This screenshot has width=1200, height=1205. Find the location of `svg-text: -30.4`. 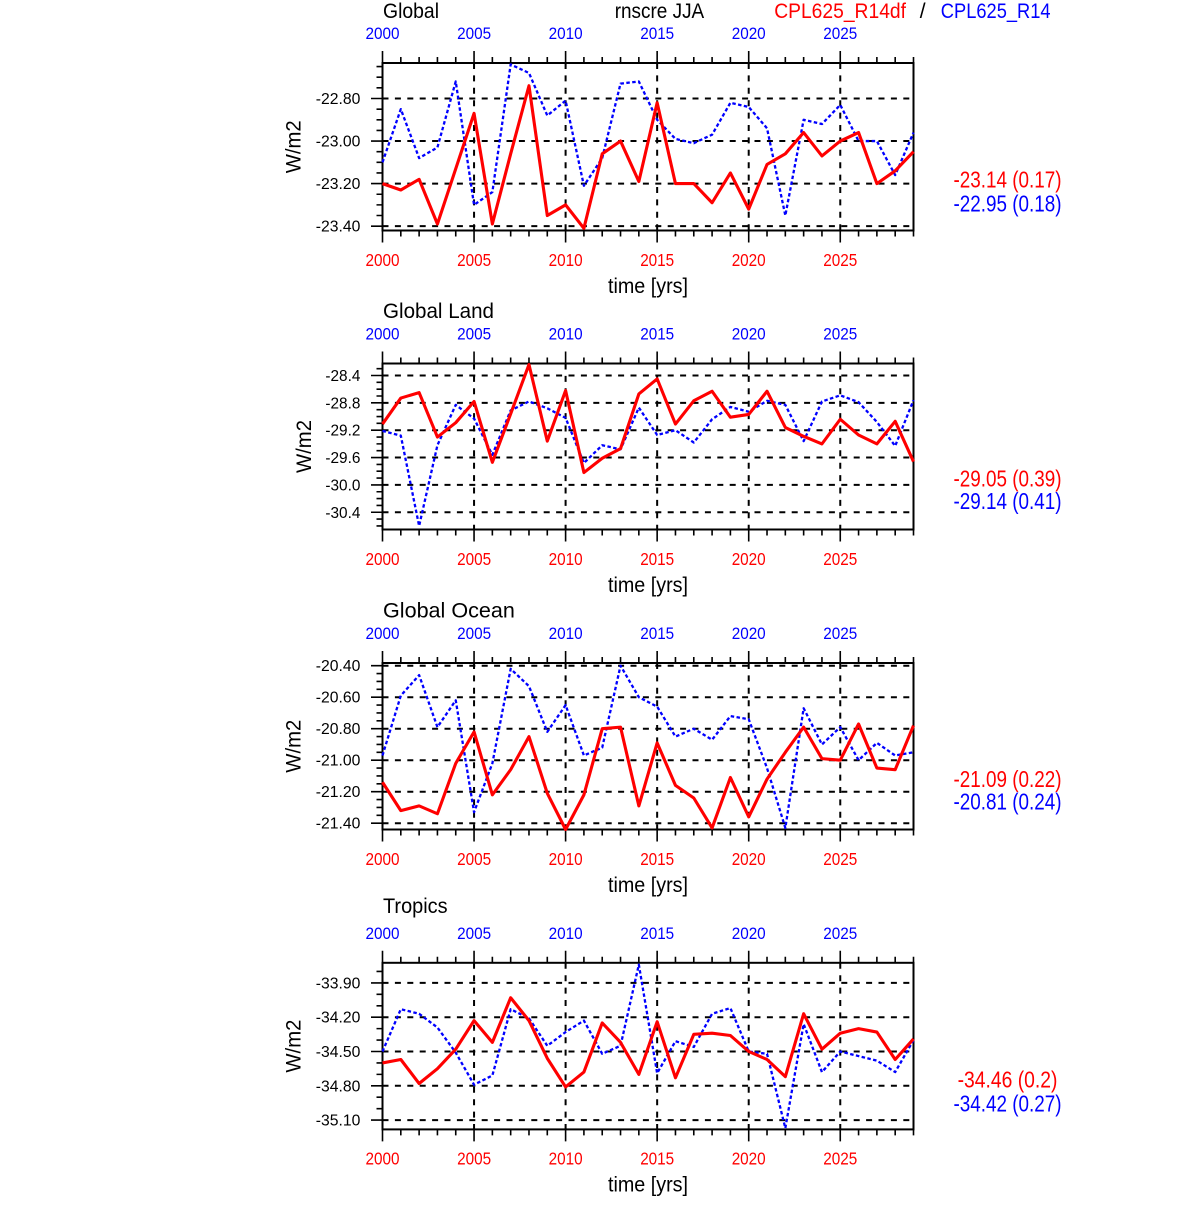

svg-text: -30.4 is located at coordinates (342, 513).